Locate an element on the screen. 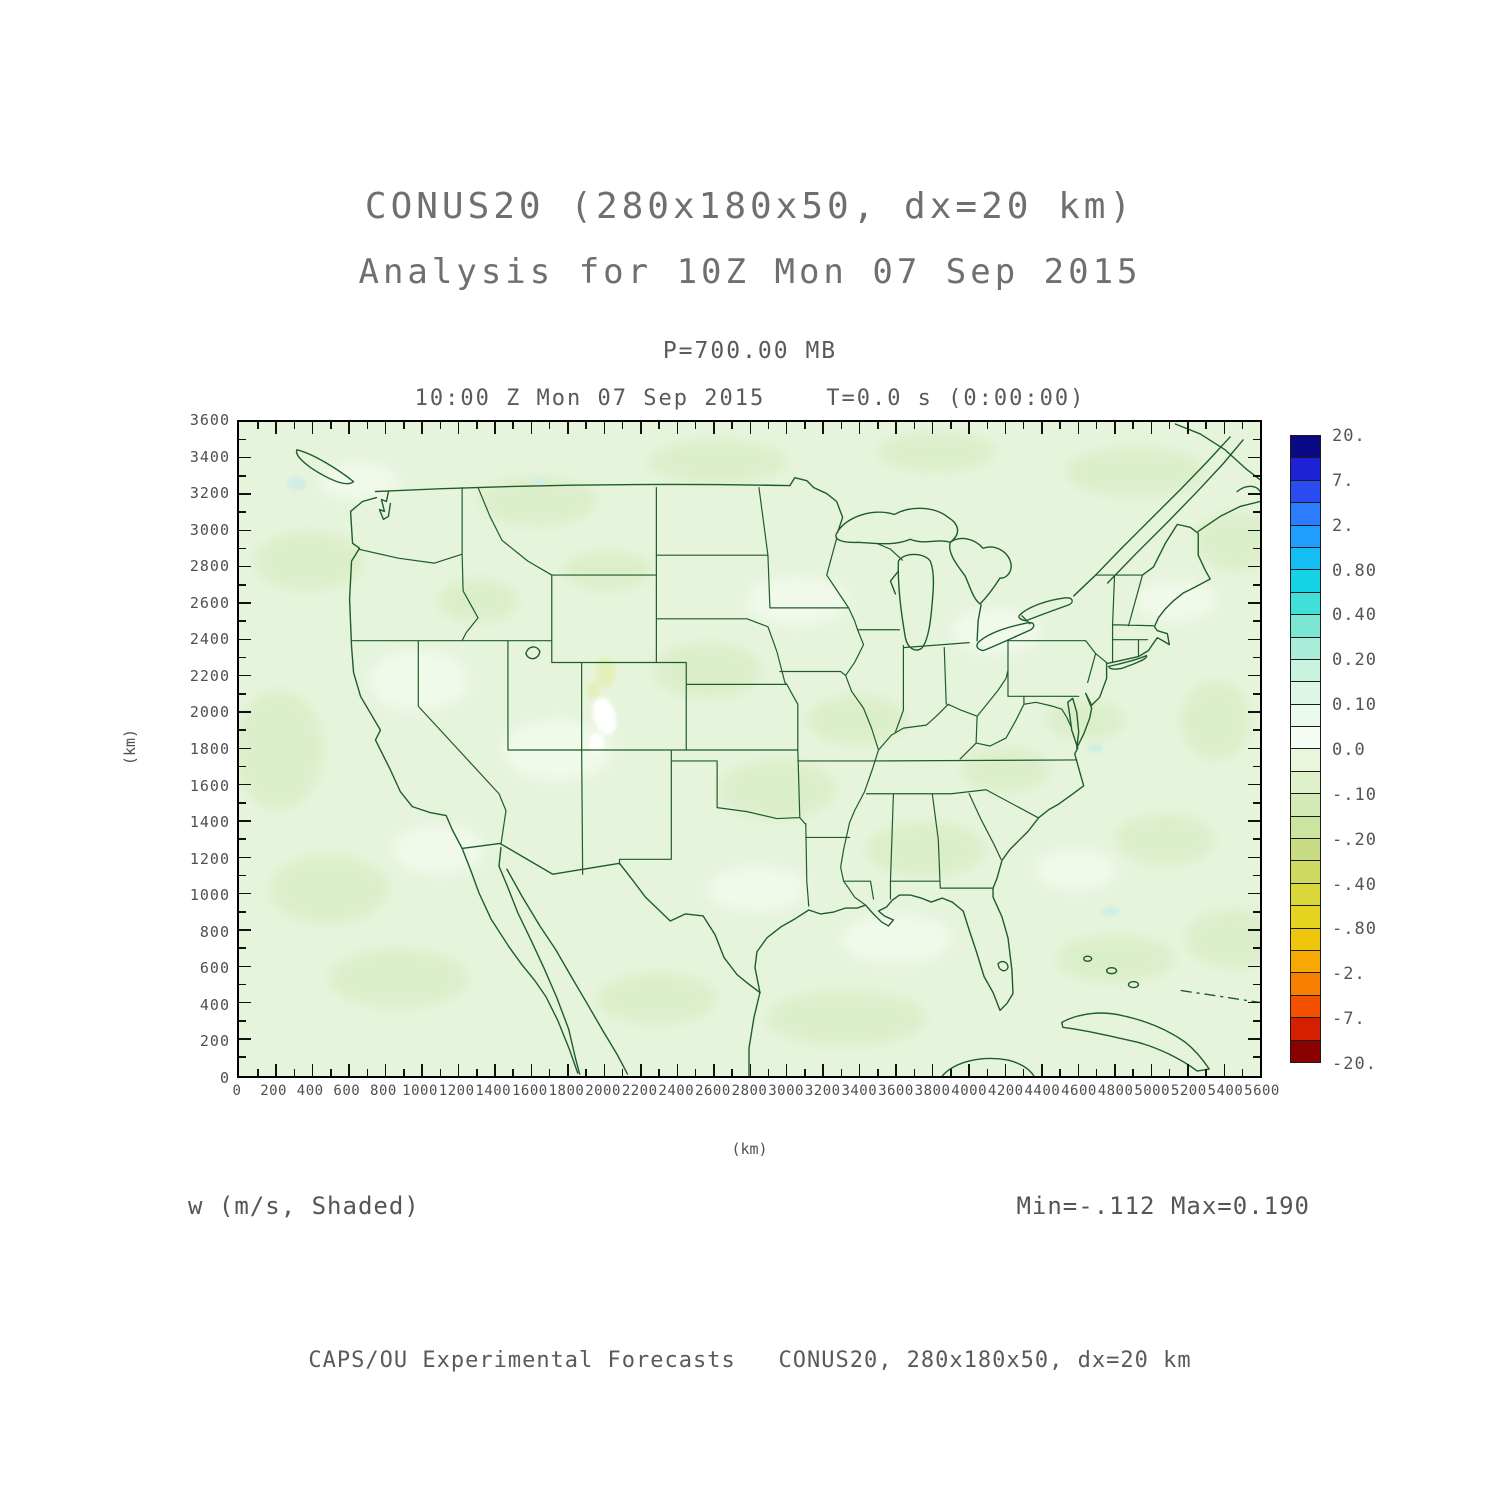  y-axis-title: (km) is located at coordinates (130, 747).